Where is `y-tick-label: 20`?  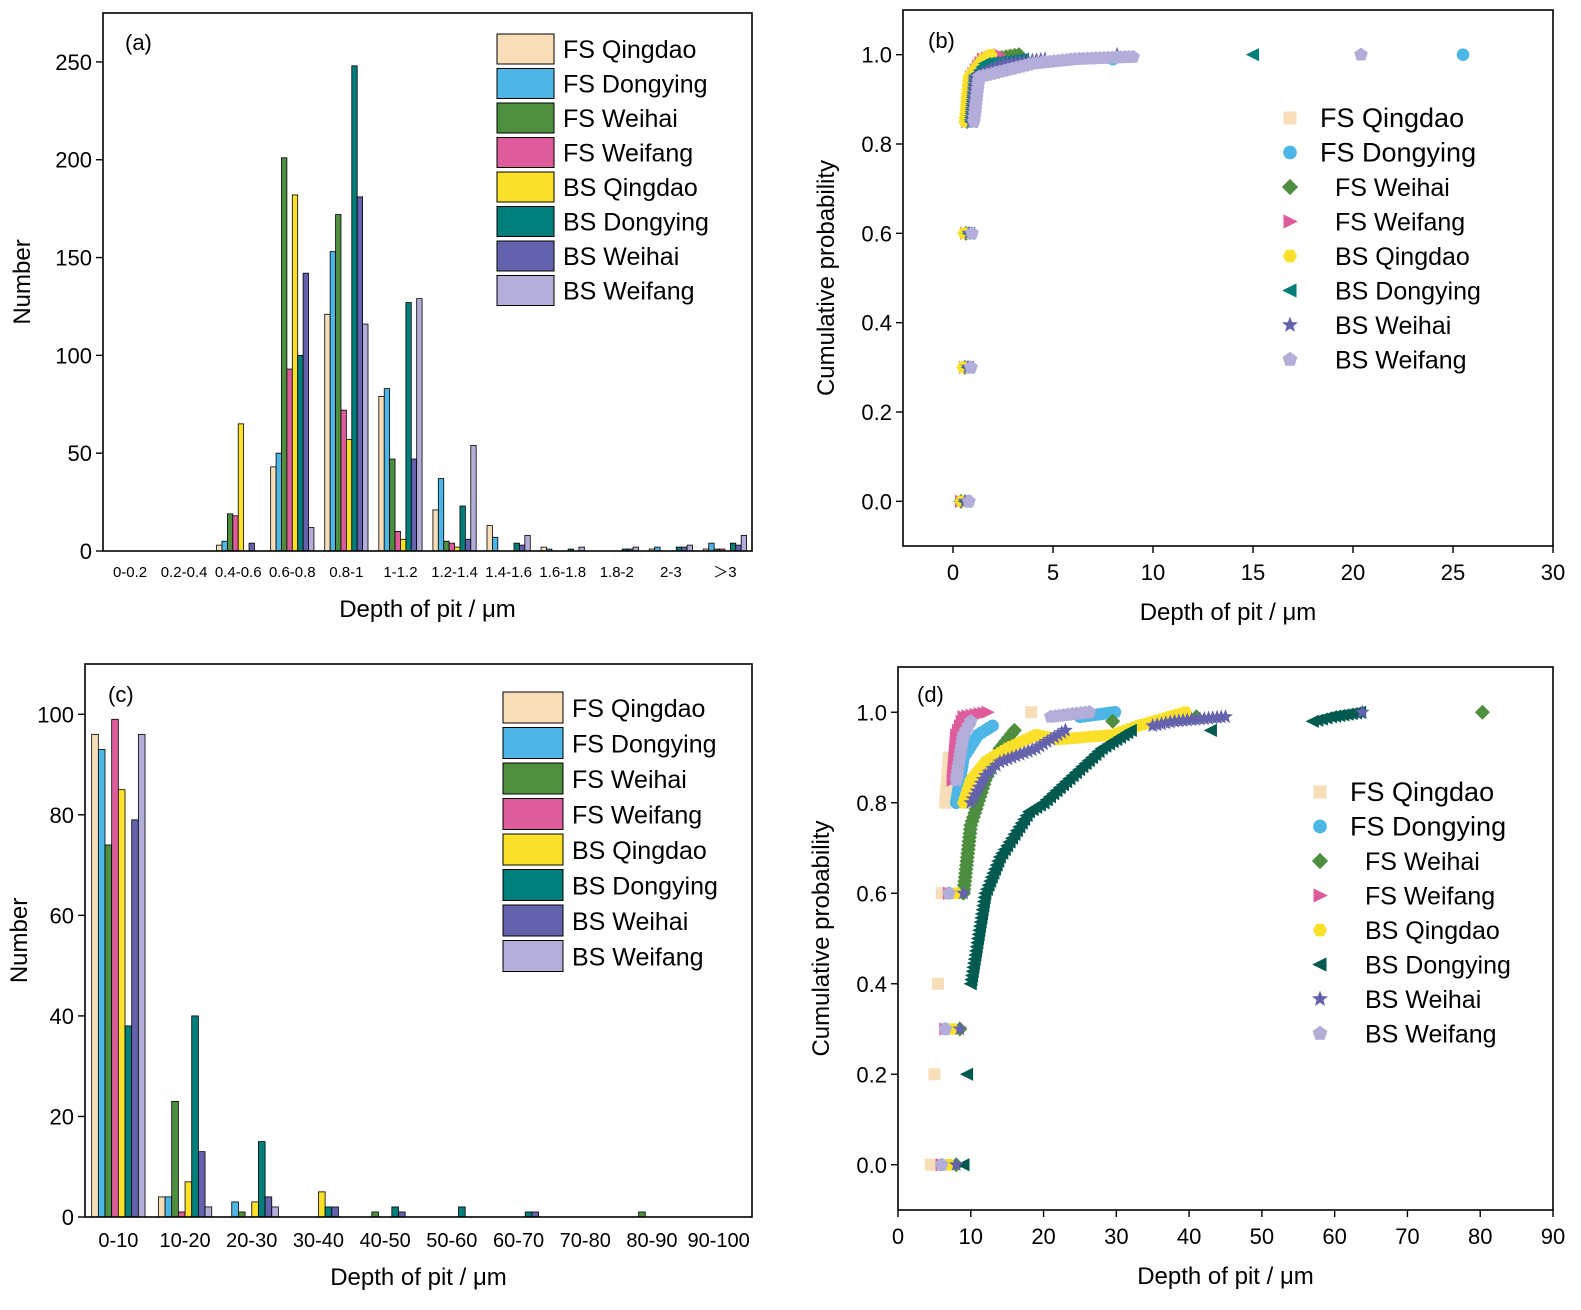 y-tick-label: 20 is located at coordinates (62, 1116).